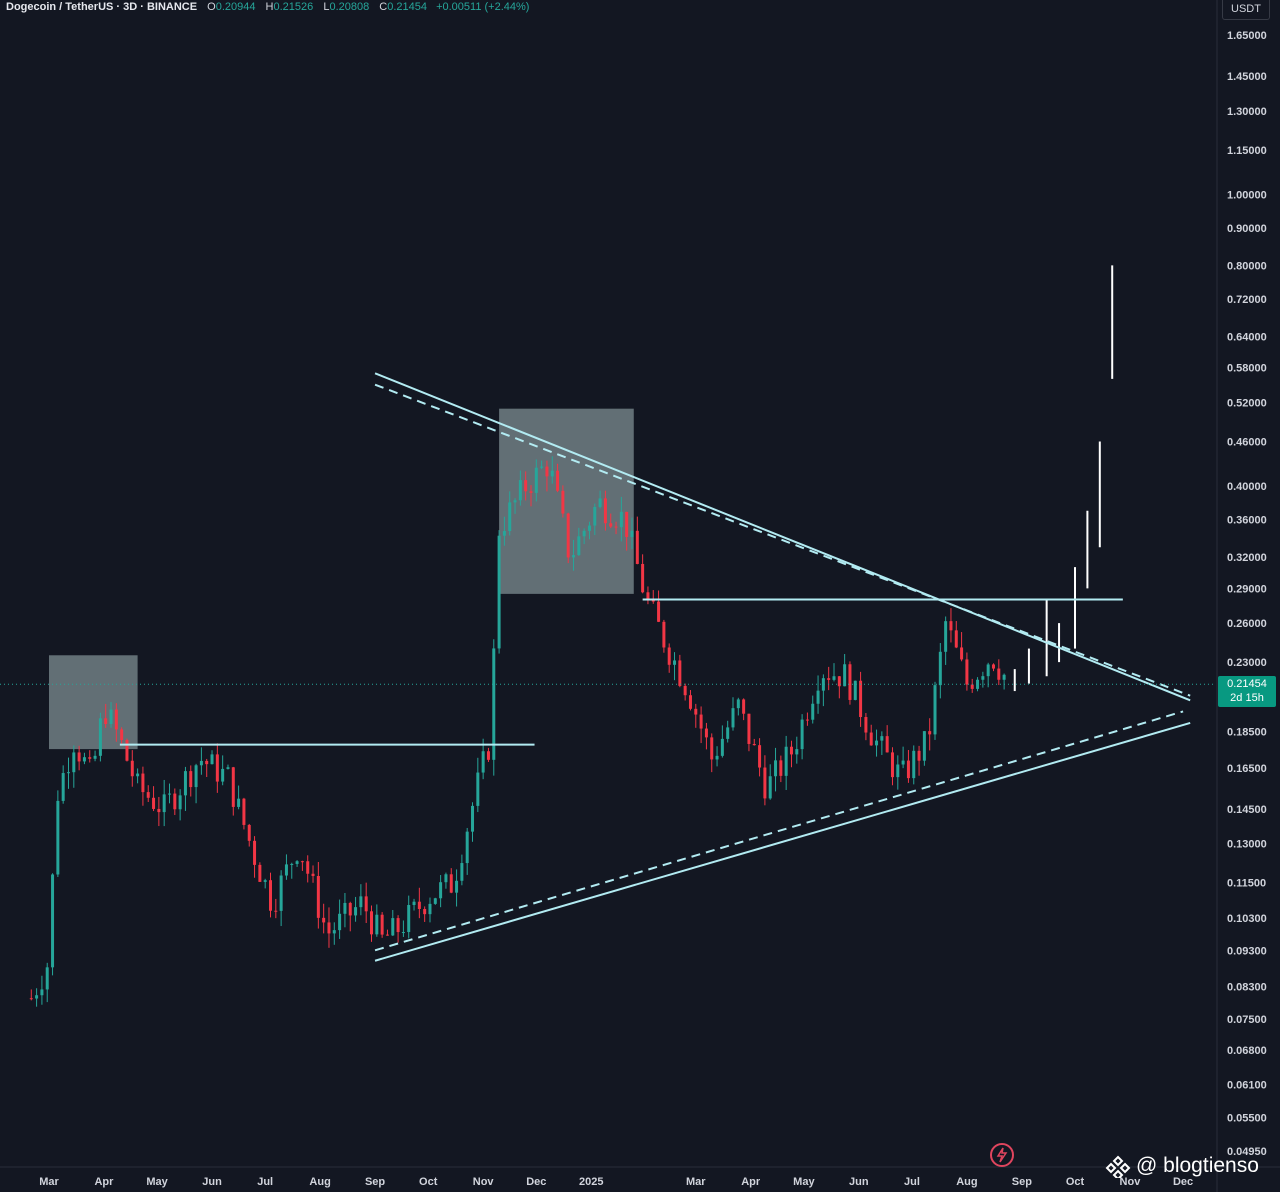  What do you see at coordinates (1247, 589) in the screenshot?
I see `y-tick-label: 0.29000` at bounding box center [1247, 589].